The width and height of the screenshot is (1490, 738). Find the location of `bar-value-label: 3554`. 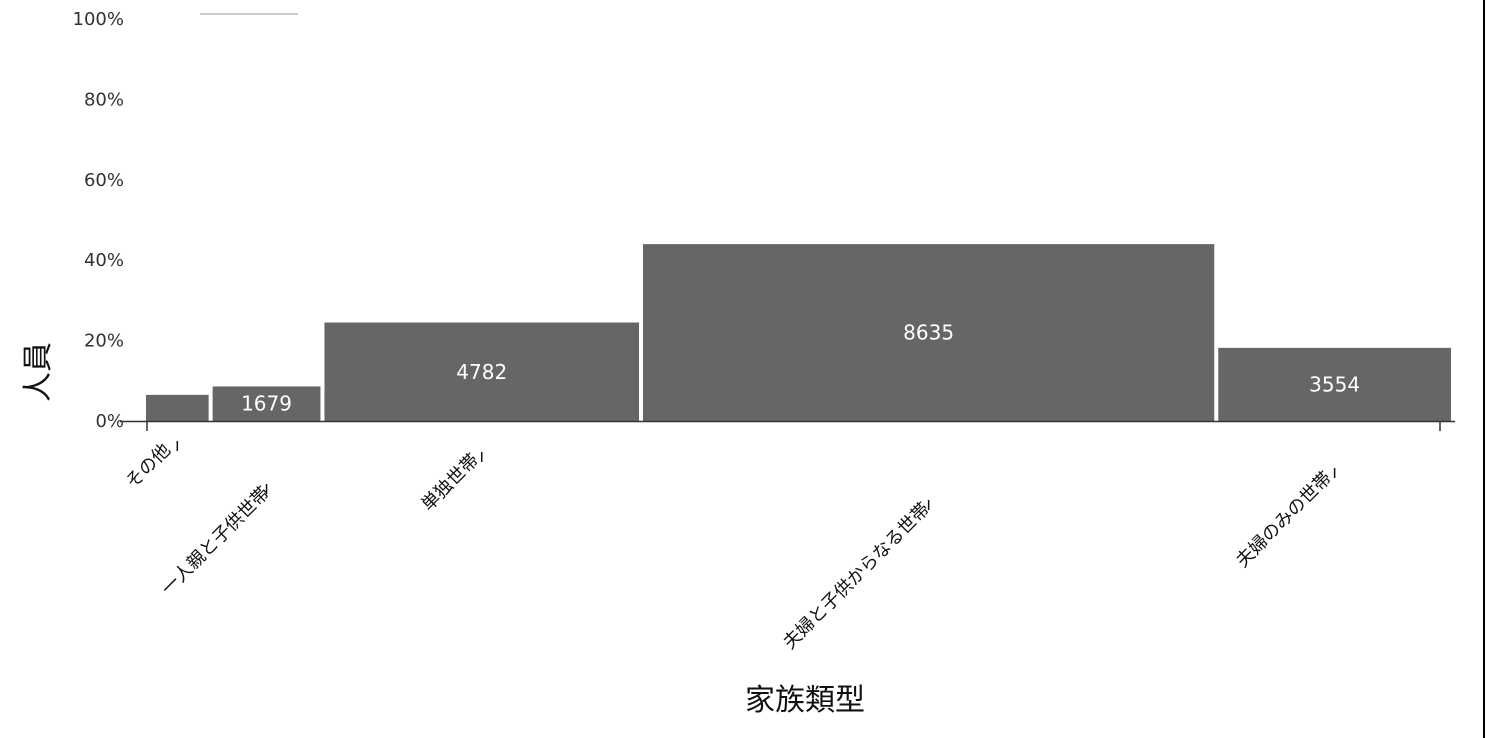

bar-value-label: 3554 is located at coordinates (1334, 384).